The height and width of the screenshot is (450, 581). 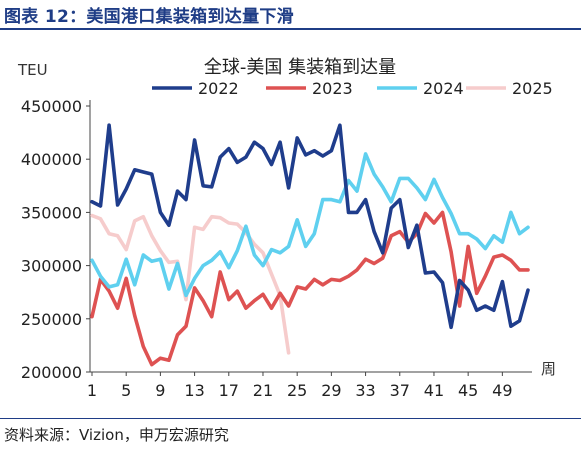 I want to click on x-tick-label: 33, so click(x=365, y=390).